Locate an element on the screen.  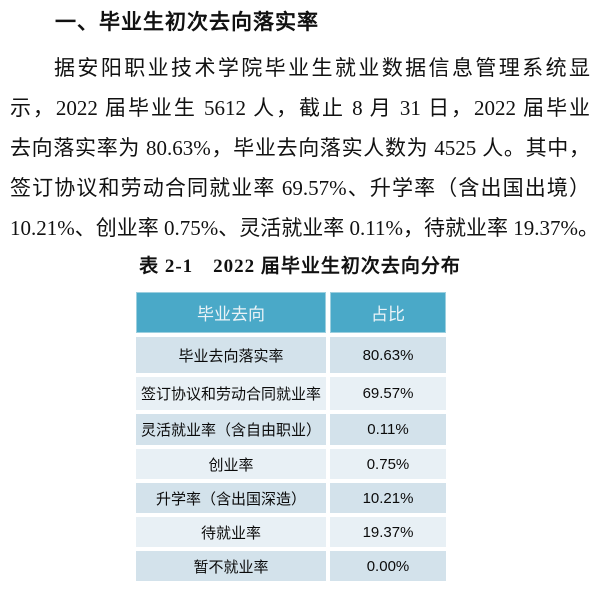
paragraph-line: 示，2022 届毕业生 5612 人，截止 8 月 31 日，2022 届毕业 is located at coordinates (300, 108).